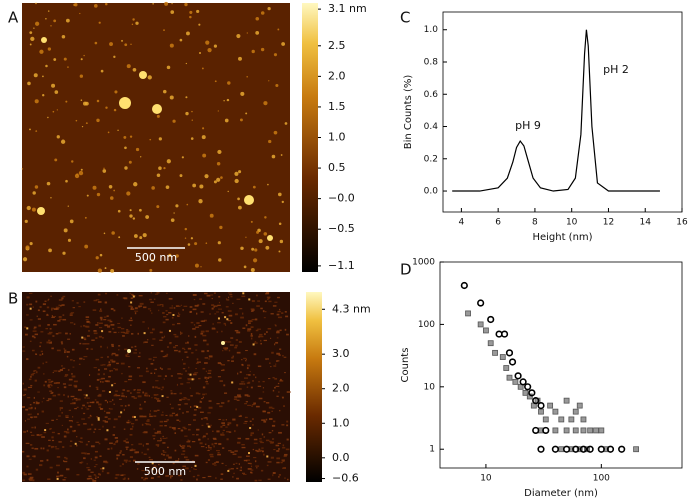 Image resolution: width=690 pixels, height=504 pixels. I want to click on point, so click(576, 449).